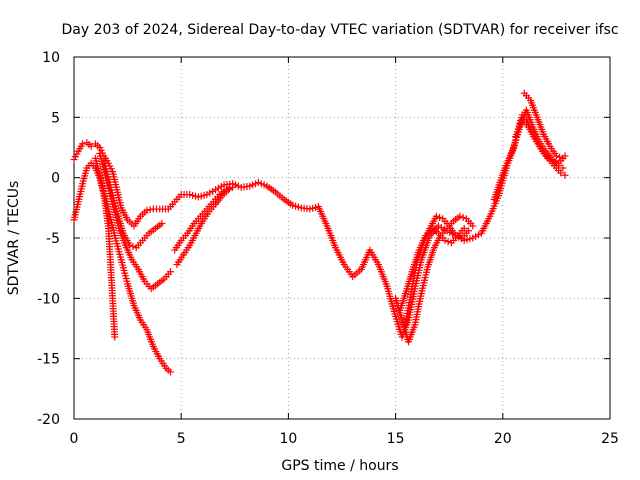  I want to click on x-tick-label: 15, so click(396, 439).